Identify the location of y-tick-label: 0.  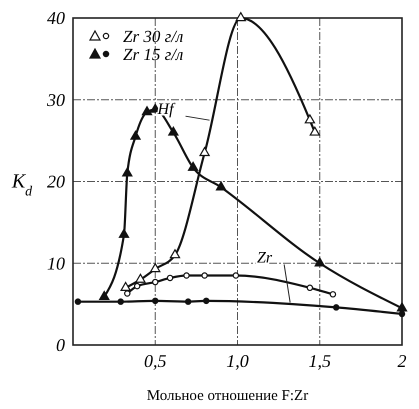
(60, 345).